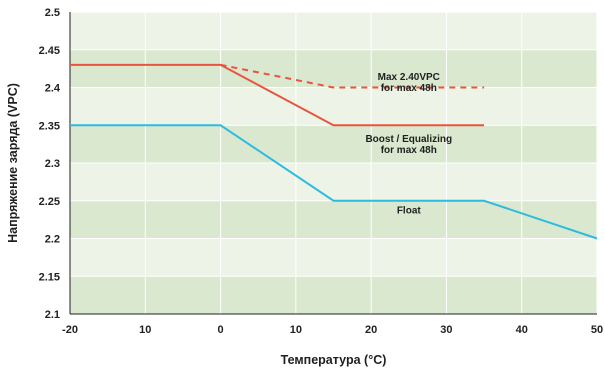  I want to click on annotation-line: Float, so click(409, 211).